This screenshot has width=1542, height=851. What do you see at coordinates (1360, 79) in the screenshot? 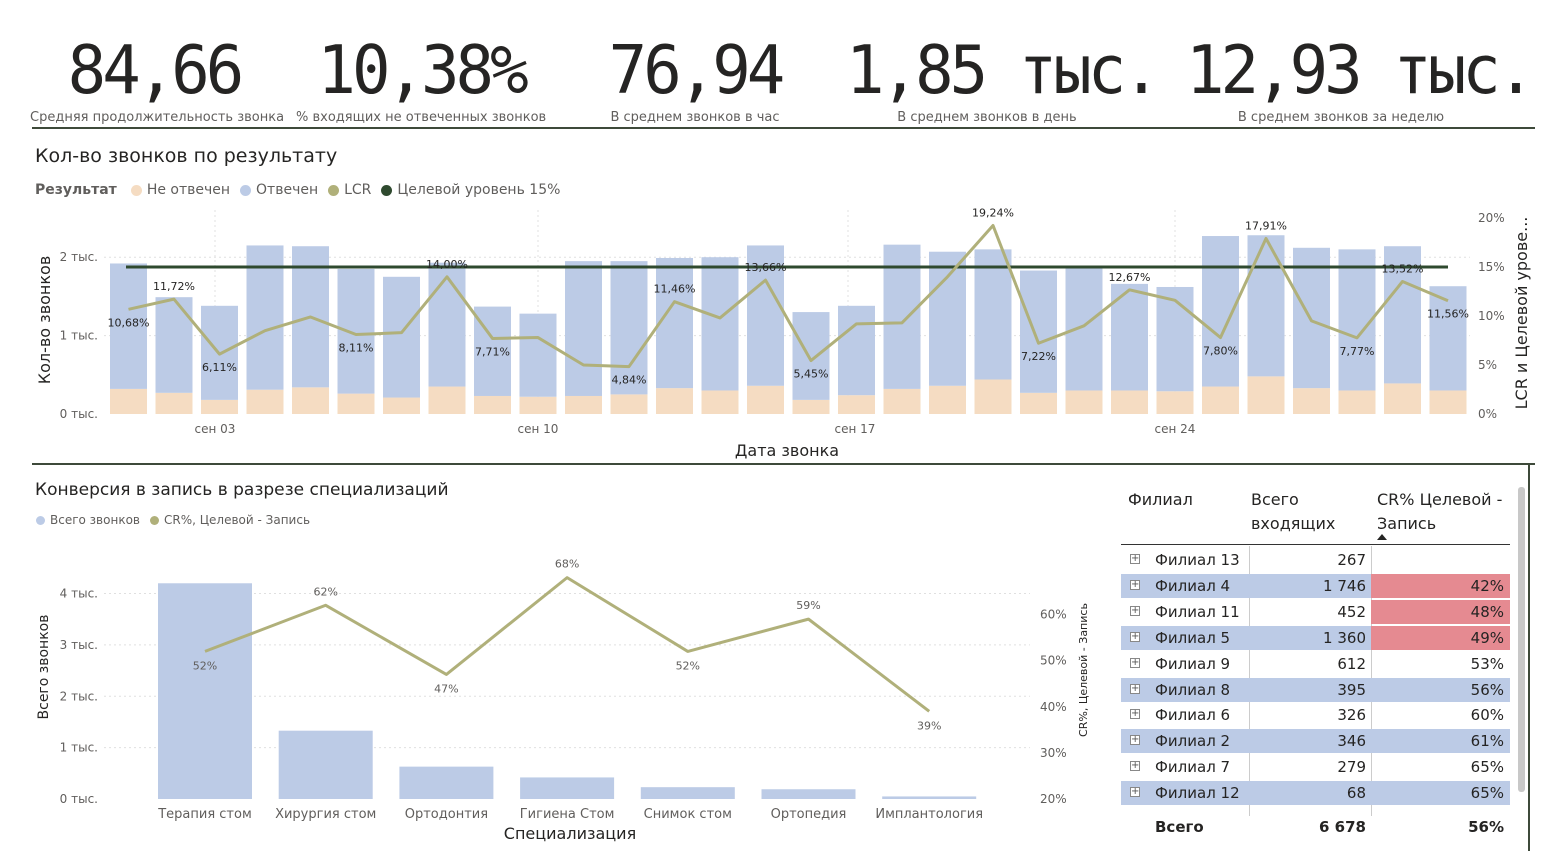
I see `kpi-calls-per-week: 12,93 тыс. В среднем звонков за неделю` at bounding box center [1360, 79].